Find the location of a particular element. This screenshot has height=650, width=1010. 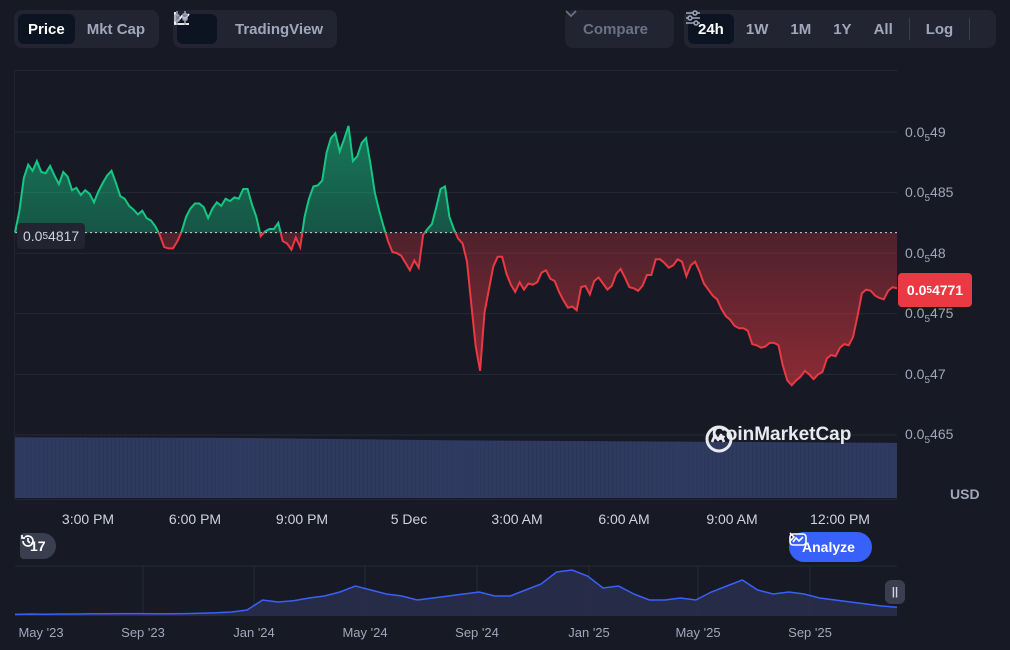

minimap-drag-handle: || is located at coordinates (895, 592).